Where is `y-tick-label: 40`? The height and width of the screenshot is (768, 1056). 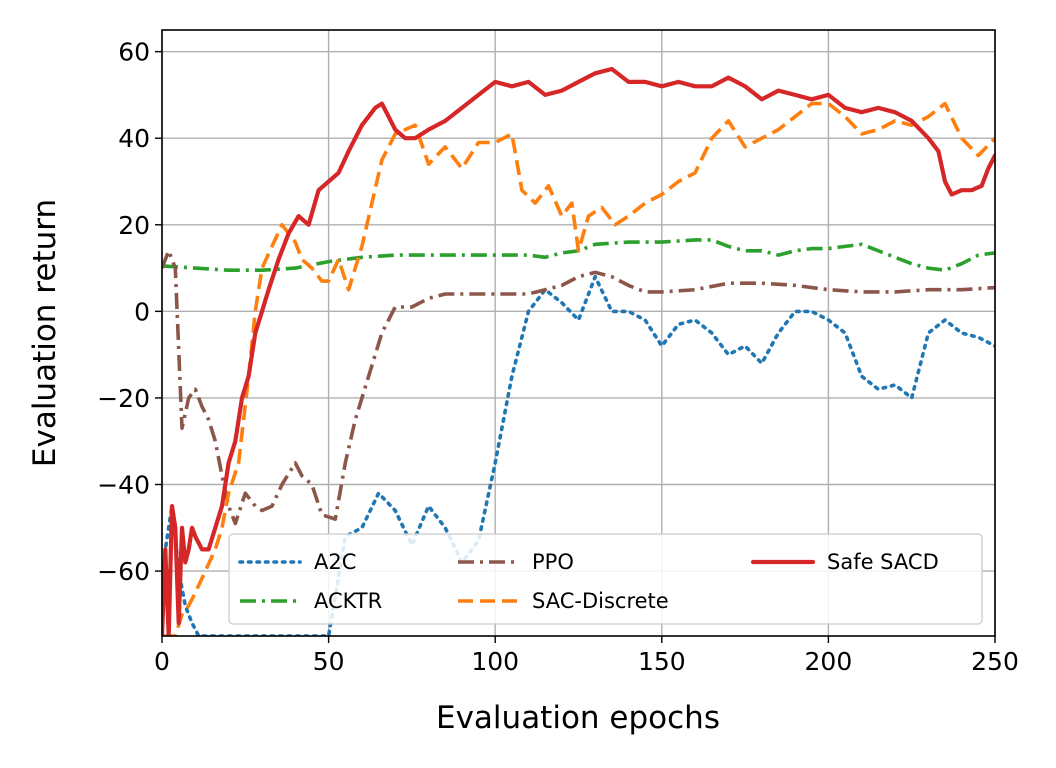 y-tick-label: 40 is located at coordinates (134, 138).